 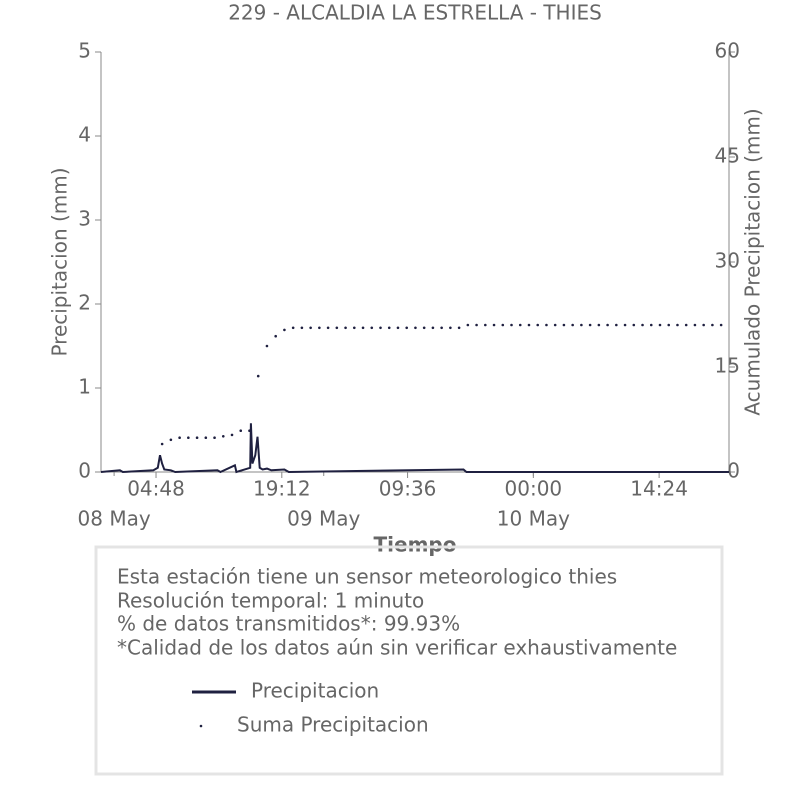 What do you see at coordinates (333, 725) in the screenshot?
I see `legend-label: Suma Precipitacion` at bounding box center [333, 725].